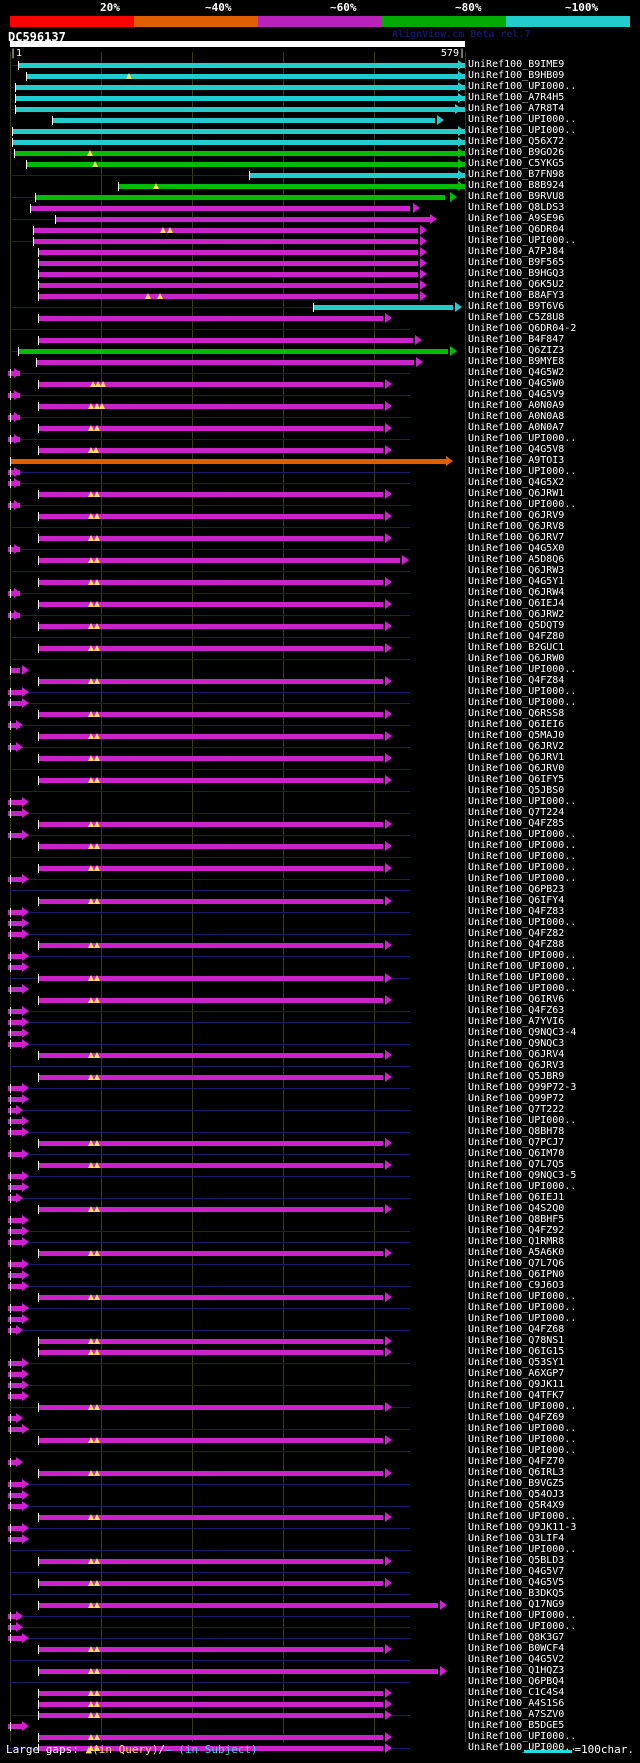 The image size is (640, 1763). I want to click on hit-row: UniRef100_A9TOI3, so click(320, 461).